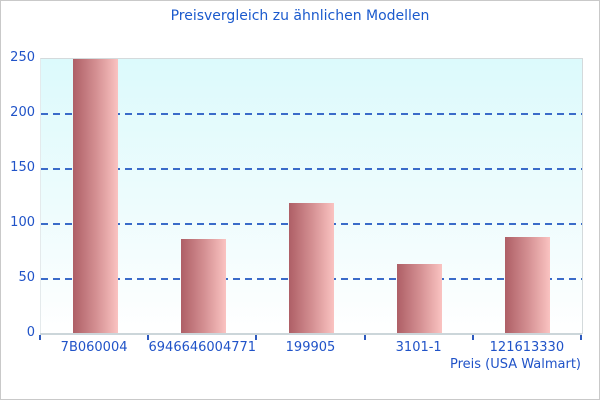 This screenshot has width=600, height=400. I want to click on x-tick-label-3101-1: 3101-1, so click(418, 347).